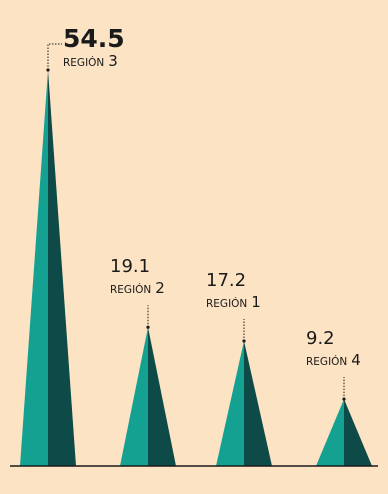  I want to click on region-word-2: REGIÓN, so click(130, 289).